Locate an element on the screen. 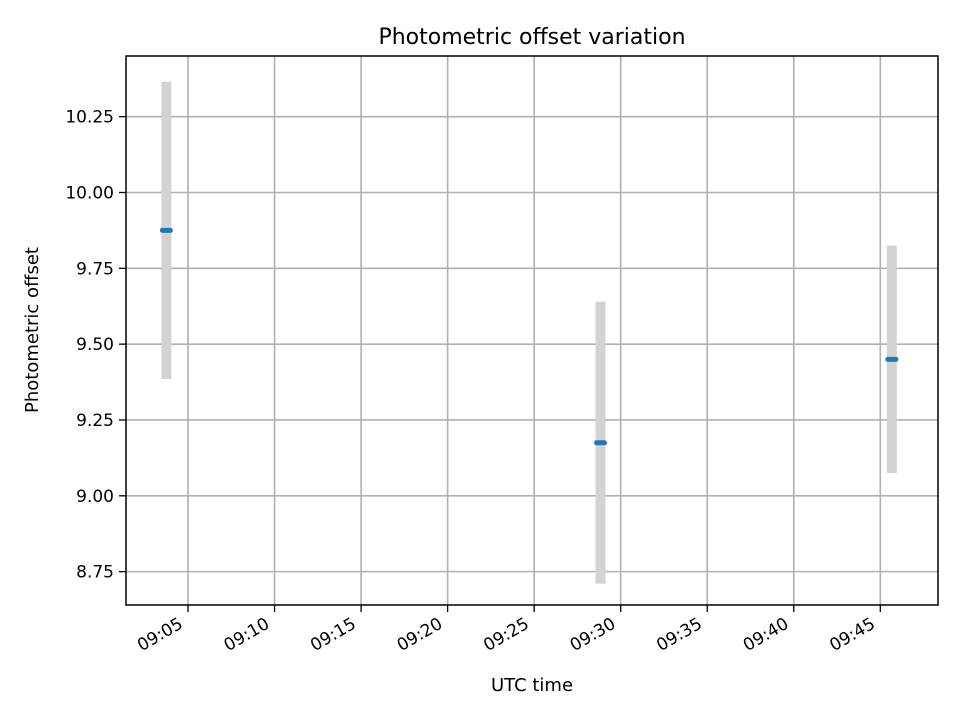 The width and height of the screenshot is (960, 720). y-tick-label: 9.00 is located at coordinates (95, 497).